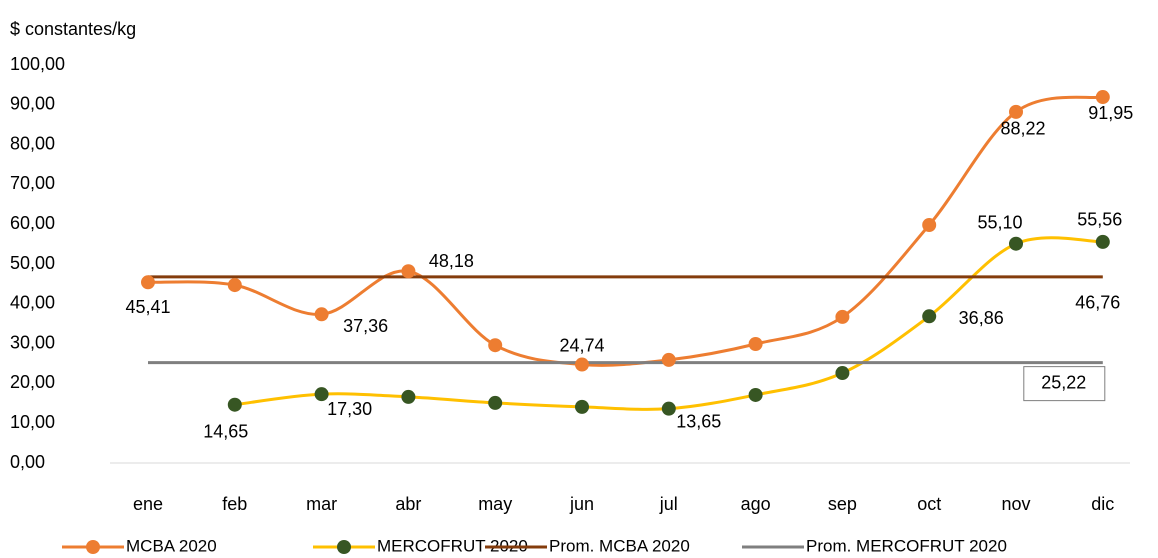 This screenshot has width=1158, height=558. What do you see at coordinates (32, 183) in the screenshot?
I see `y-tick-label: 70,00` at bounding box center [32, 183].